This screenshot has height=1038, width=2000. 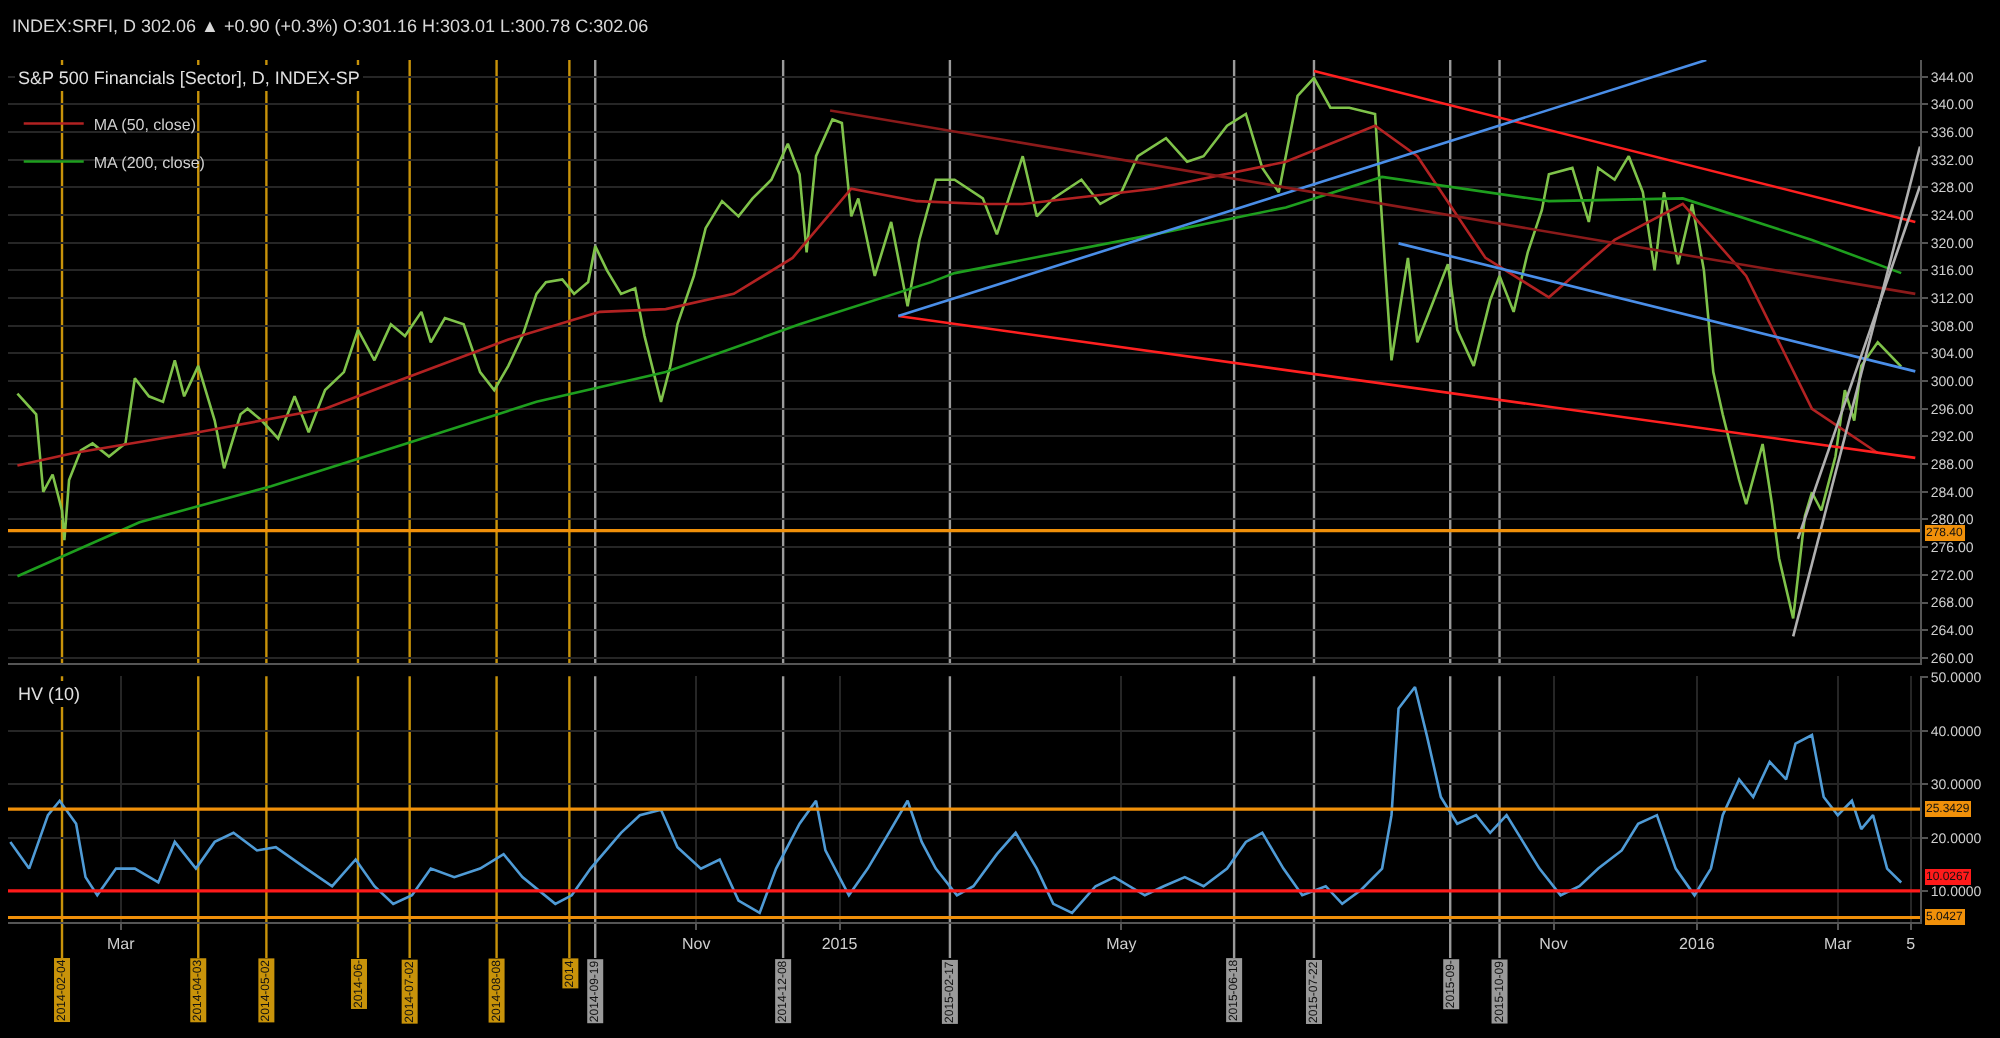 I want to click on chart-subtitle: INDEX:SRFI, D 302.06 ▲ +0.90 (+0.3%) O:301.16 H:303.01 L:300.78 C:302.06, so click(x=330, y=26).